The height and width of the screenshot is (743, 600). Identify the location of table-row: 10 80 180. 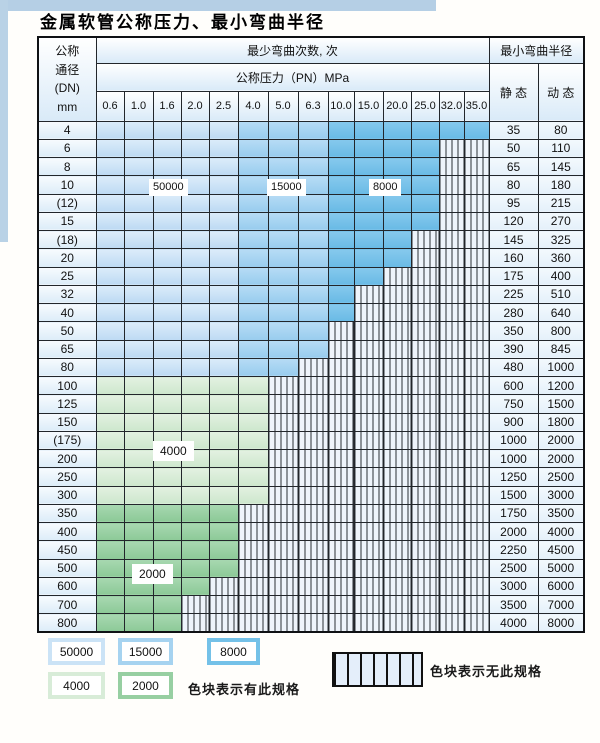
(311, 185).